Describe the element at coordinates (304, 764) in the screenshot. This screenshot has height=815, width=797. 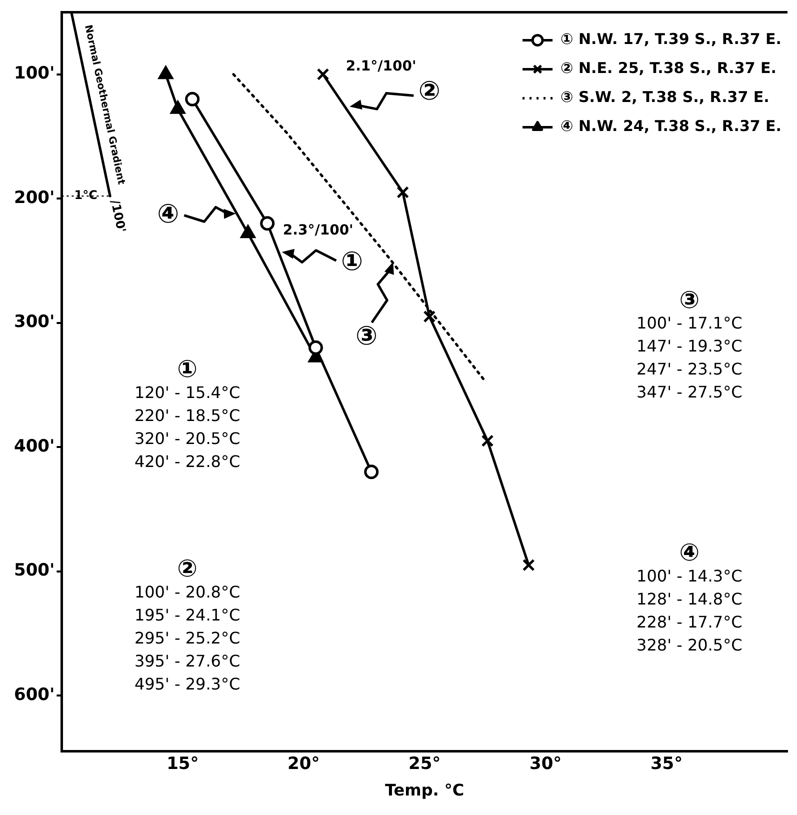
I see `x-tick-label: 20°` at that location.